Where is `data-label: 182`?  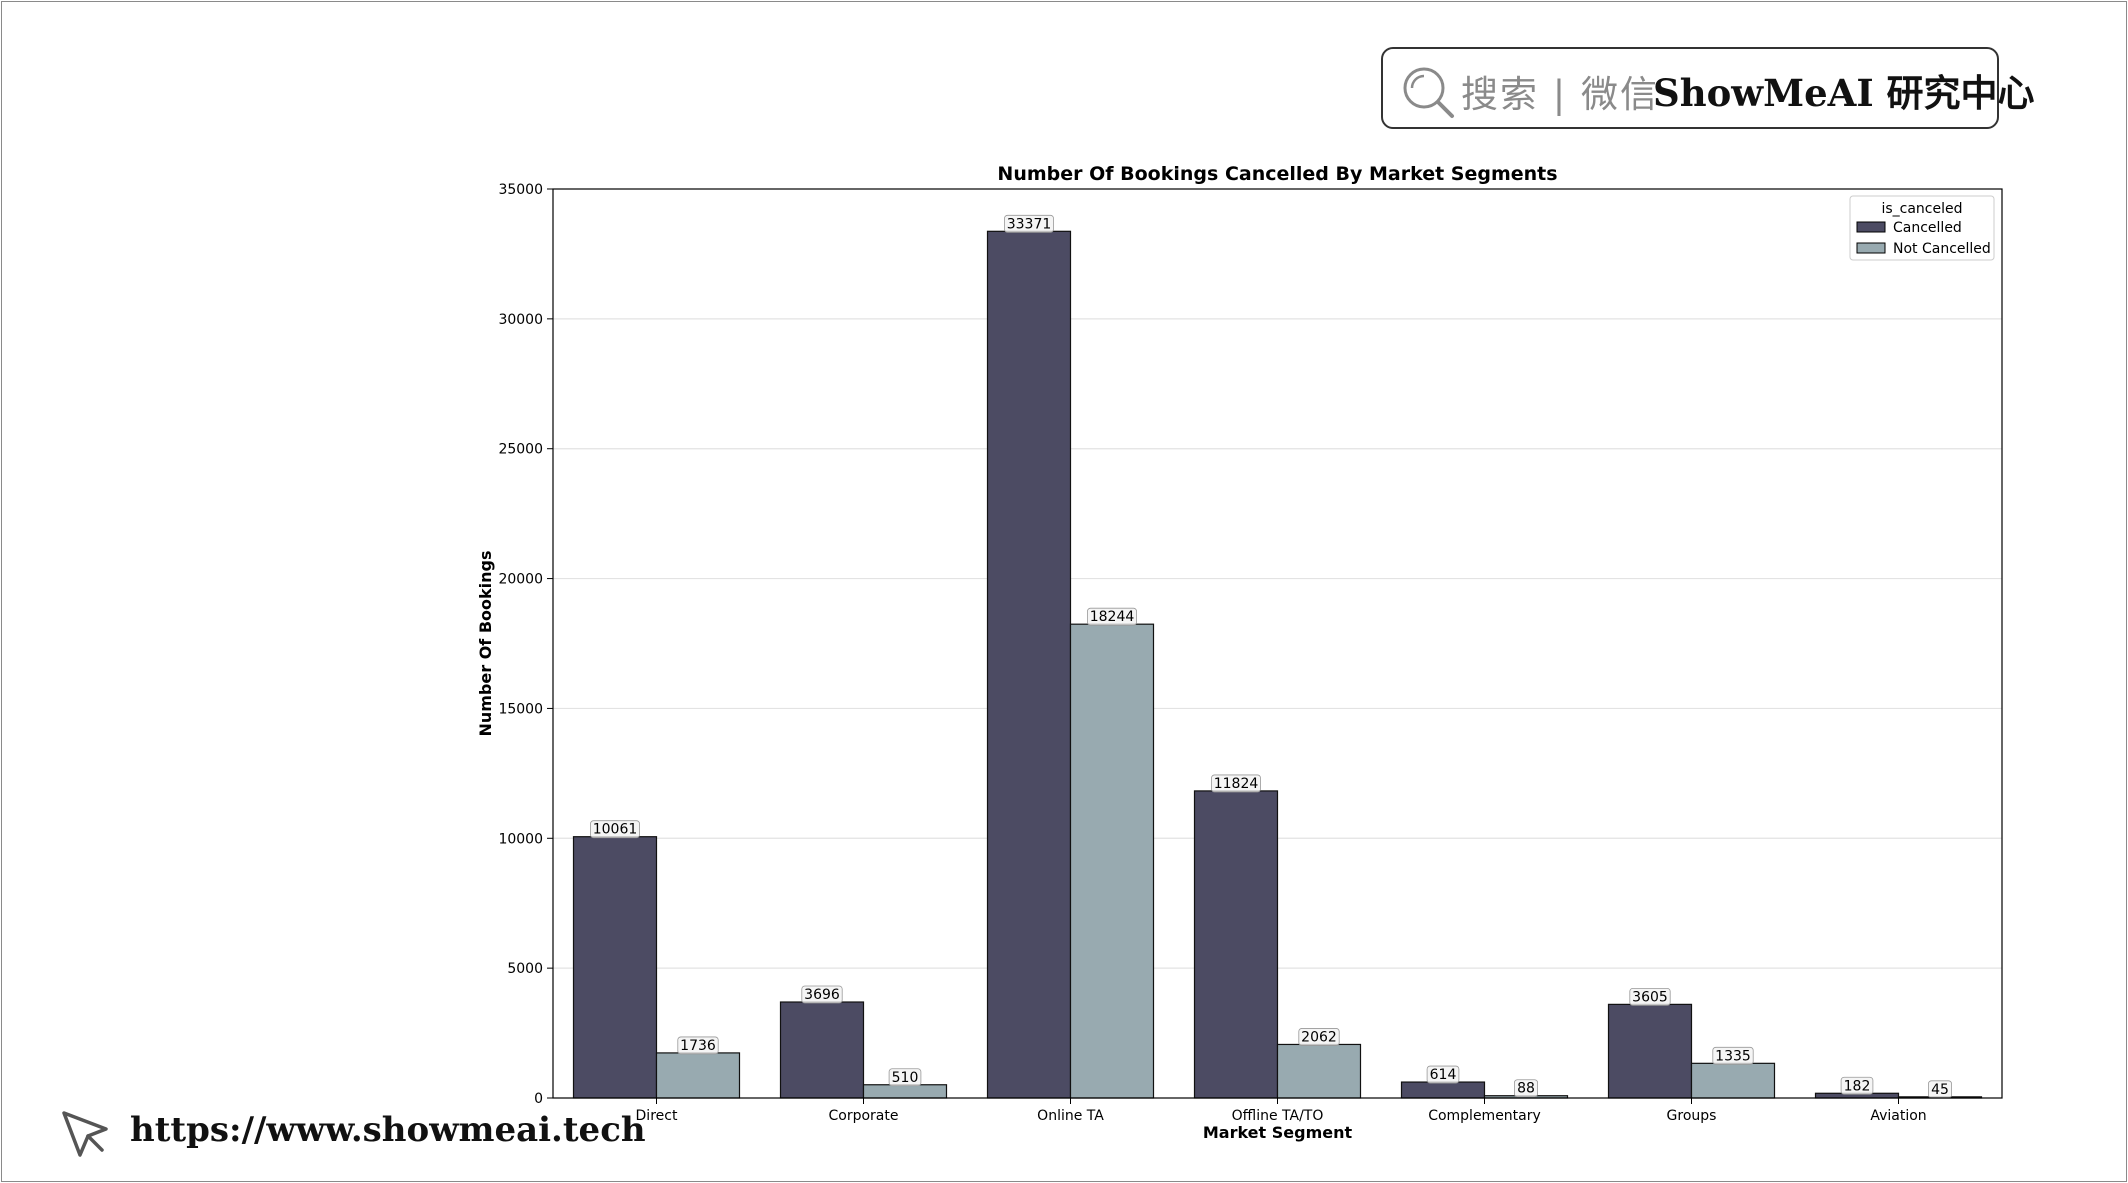
data-label: 182 is located at coordinates (1857, 1086).